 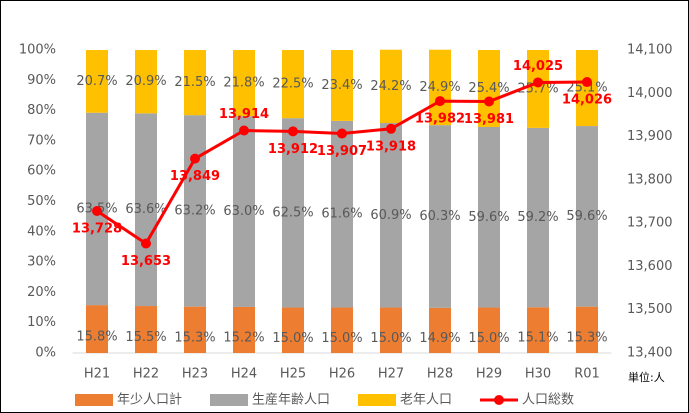 What do you see at coordinates (426, 400) in the screenshot?
I see `legend-label: 老年人口` at bounding box center [426, 400].